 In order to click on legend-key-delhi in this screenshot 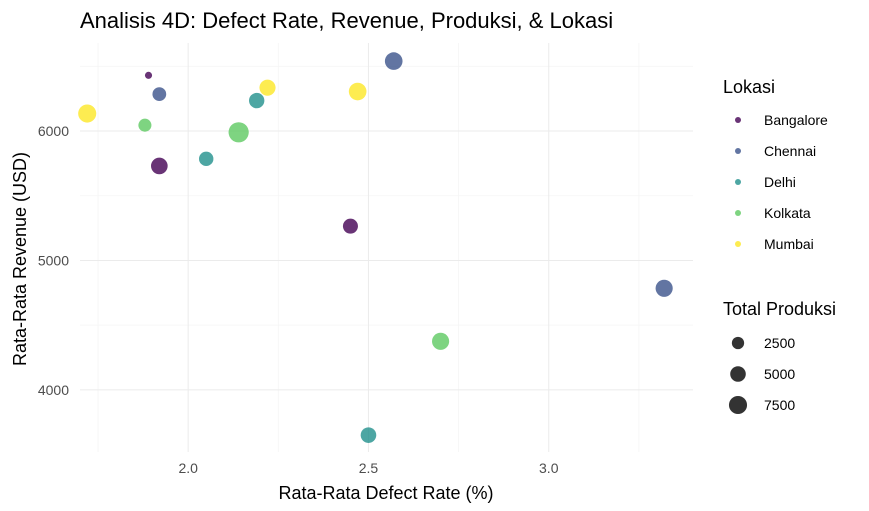, I will do `click(738, 182)`.